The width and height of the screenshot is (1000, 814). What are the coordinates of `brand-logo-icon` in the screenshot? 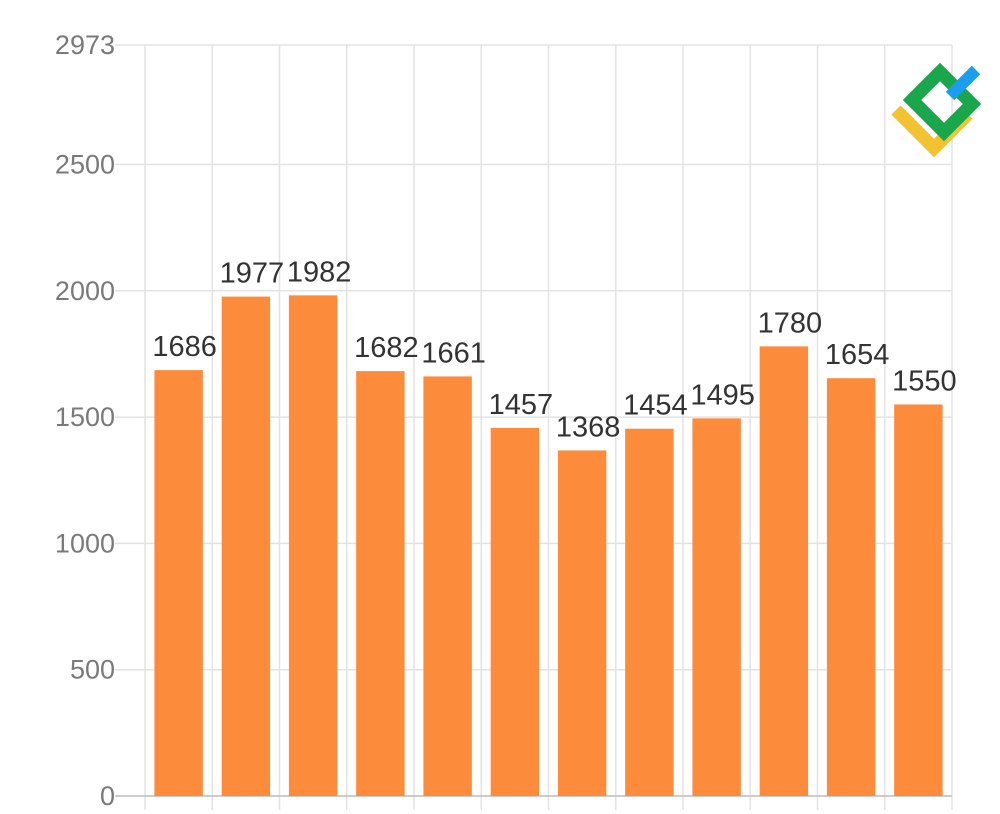 It's located at (936, 110).